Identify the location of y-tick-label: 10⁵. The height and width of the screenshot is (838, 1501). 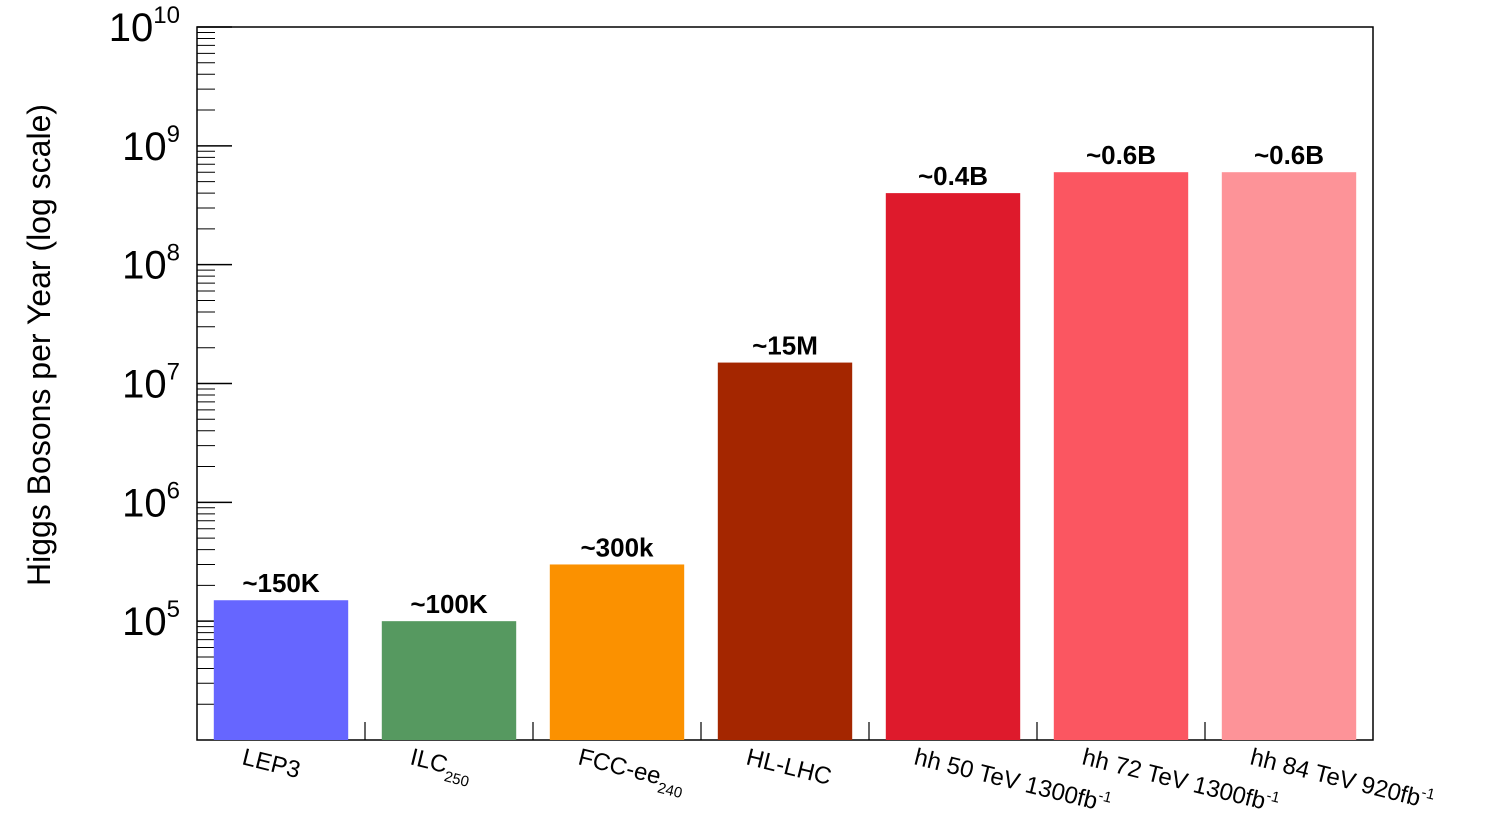
(151, 620).